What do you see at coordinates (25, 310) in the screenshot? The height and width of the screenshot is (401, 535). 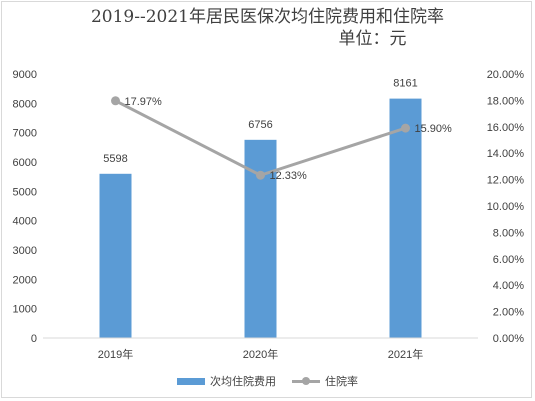 I see `left-tick-label: 1000` at bounding box center [25, 310].